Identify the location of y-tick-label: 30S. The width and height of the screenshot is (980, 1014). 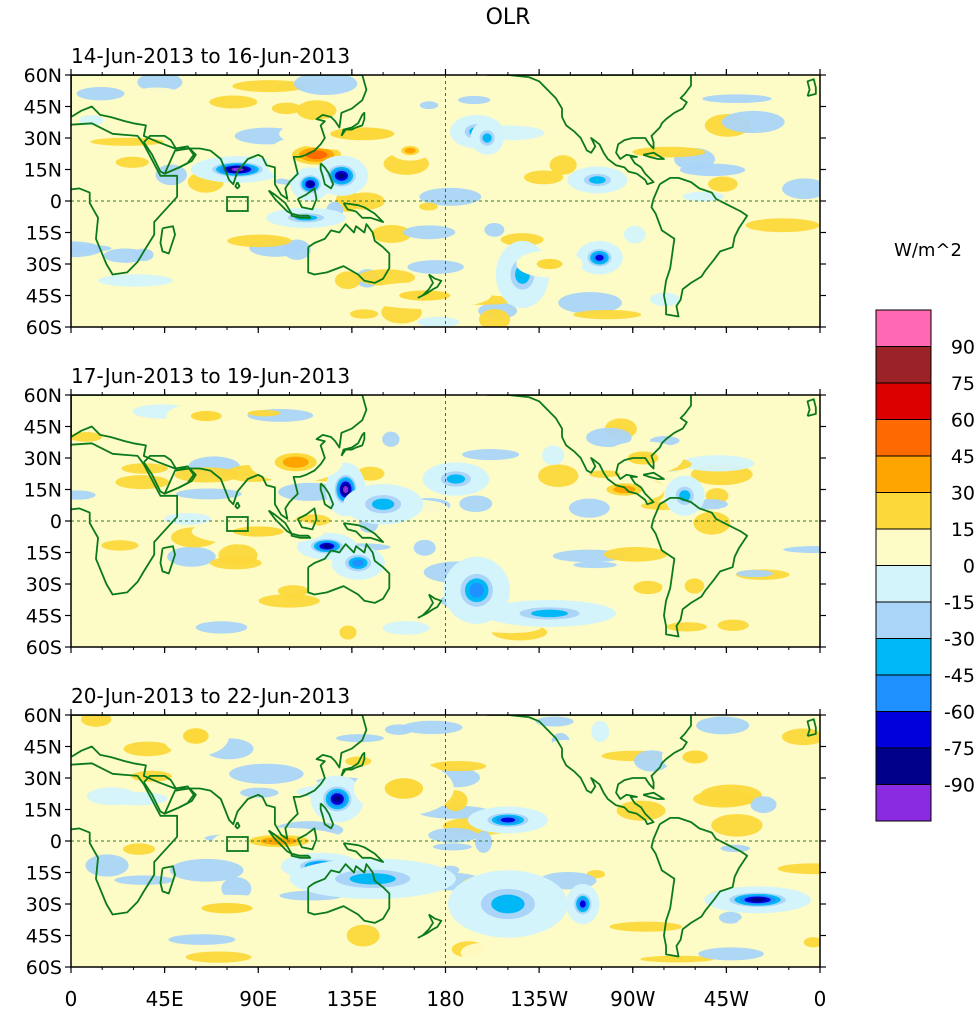
(44, 265).